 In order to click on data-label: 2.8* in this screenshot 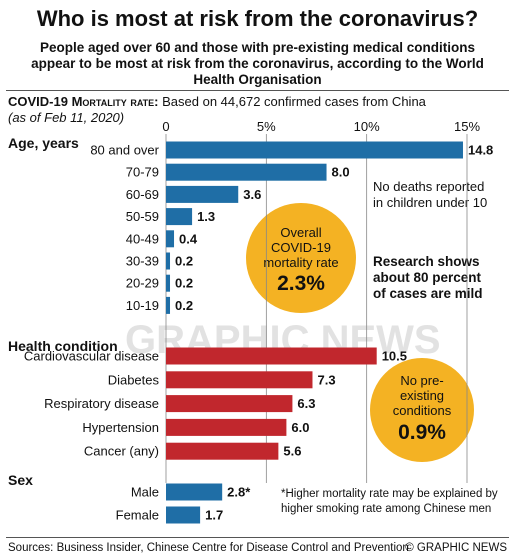, I will do `click(239, 492)`.